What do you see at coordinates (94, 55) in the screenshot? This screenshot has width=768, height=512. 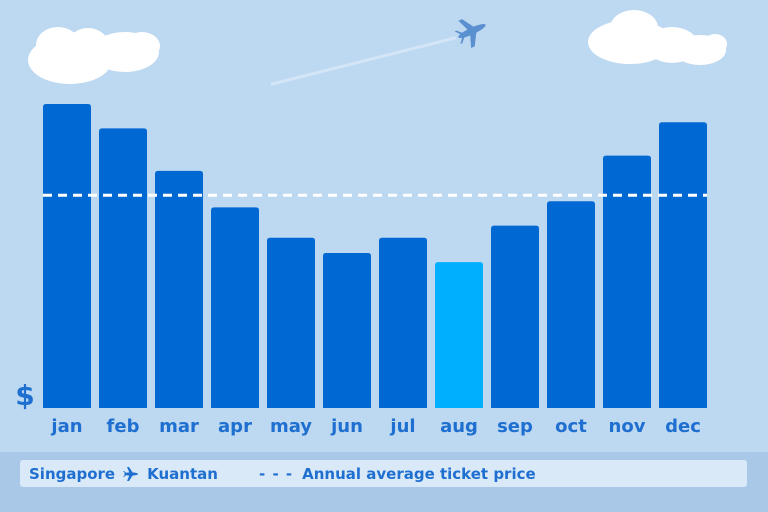 I see `cloud-left-icon` at bounding box center [94, 55].